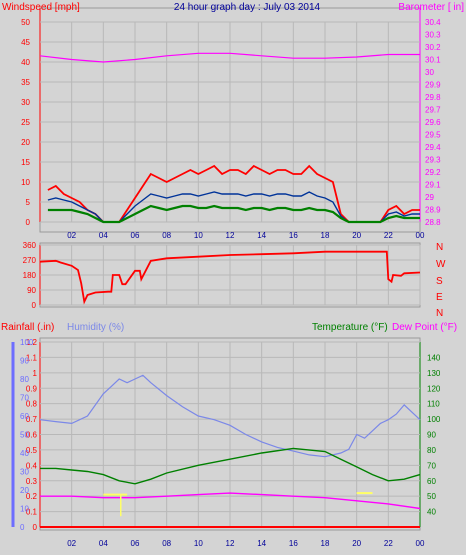 This screenshot has height=555, width=466. I want to click on humidity-line, so click(230, 416).